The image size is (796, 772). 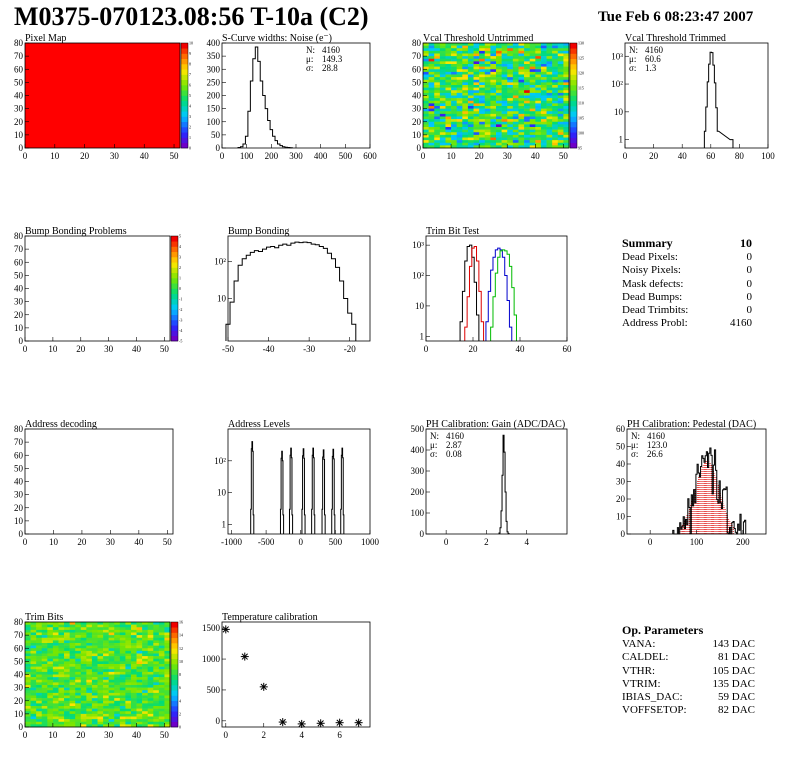 What do you see at coordinates (296, 156) in the screenshot?
I see `x-tick-label: 300` at bounding box center [296, 156].